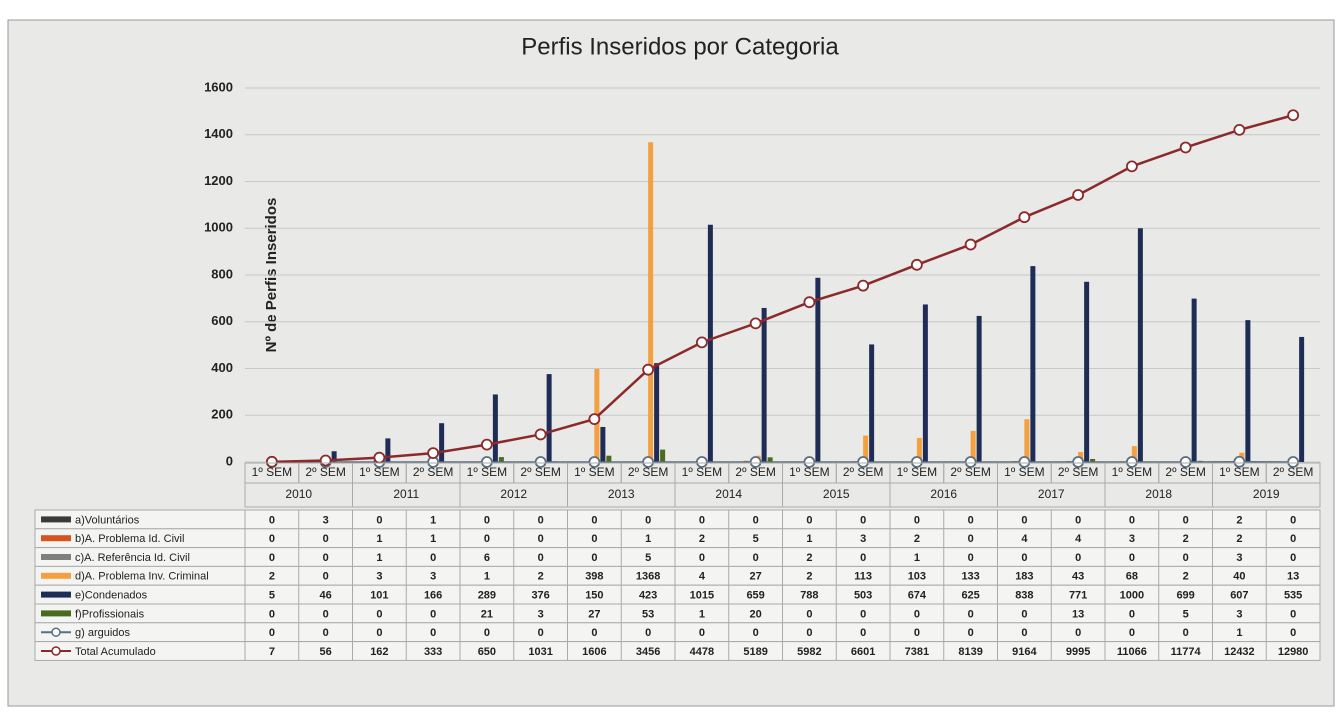 Image resolution: width=1339 pixels, height=714 pixels. What do you see at coordinates (1051, 494) in the screenshot?
I see `year-label: 2017` at bounding box center [1051, 494].